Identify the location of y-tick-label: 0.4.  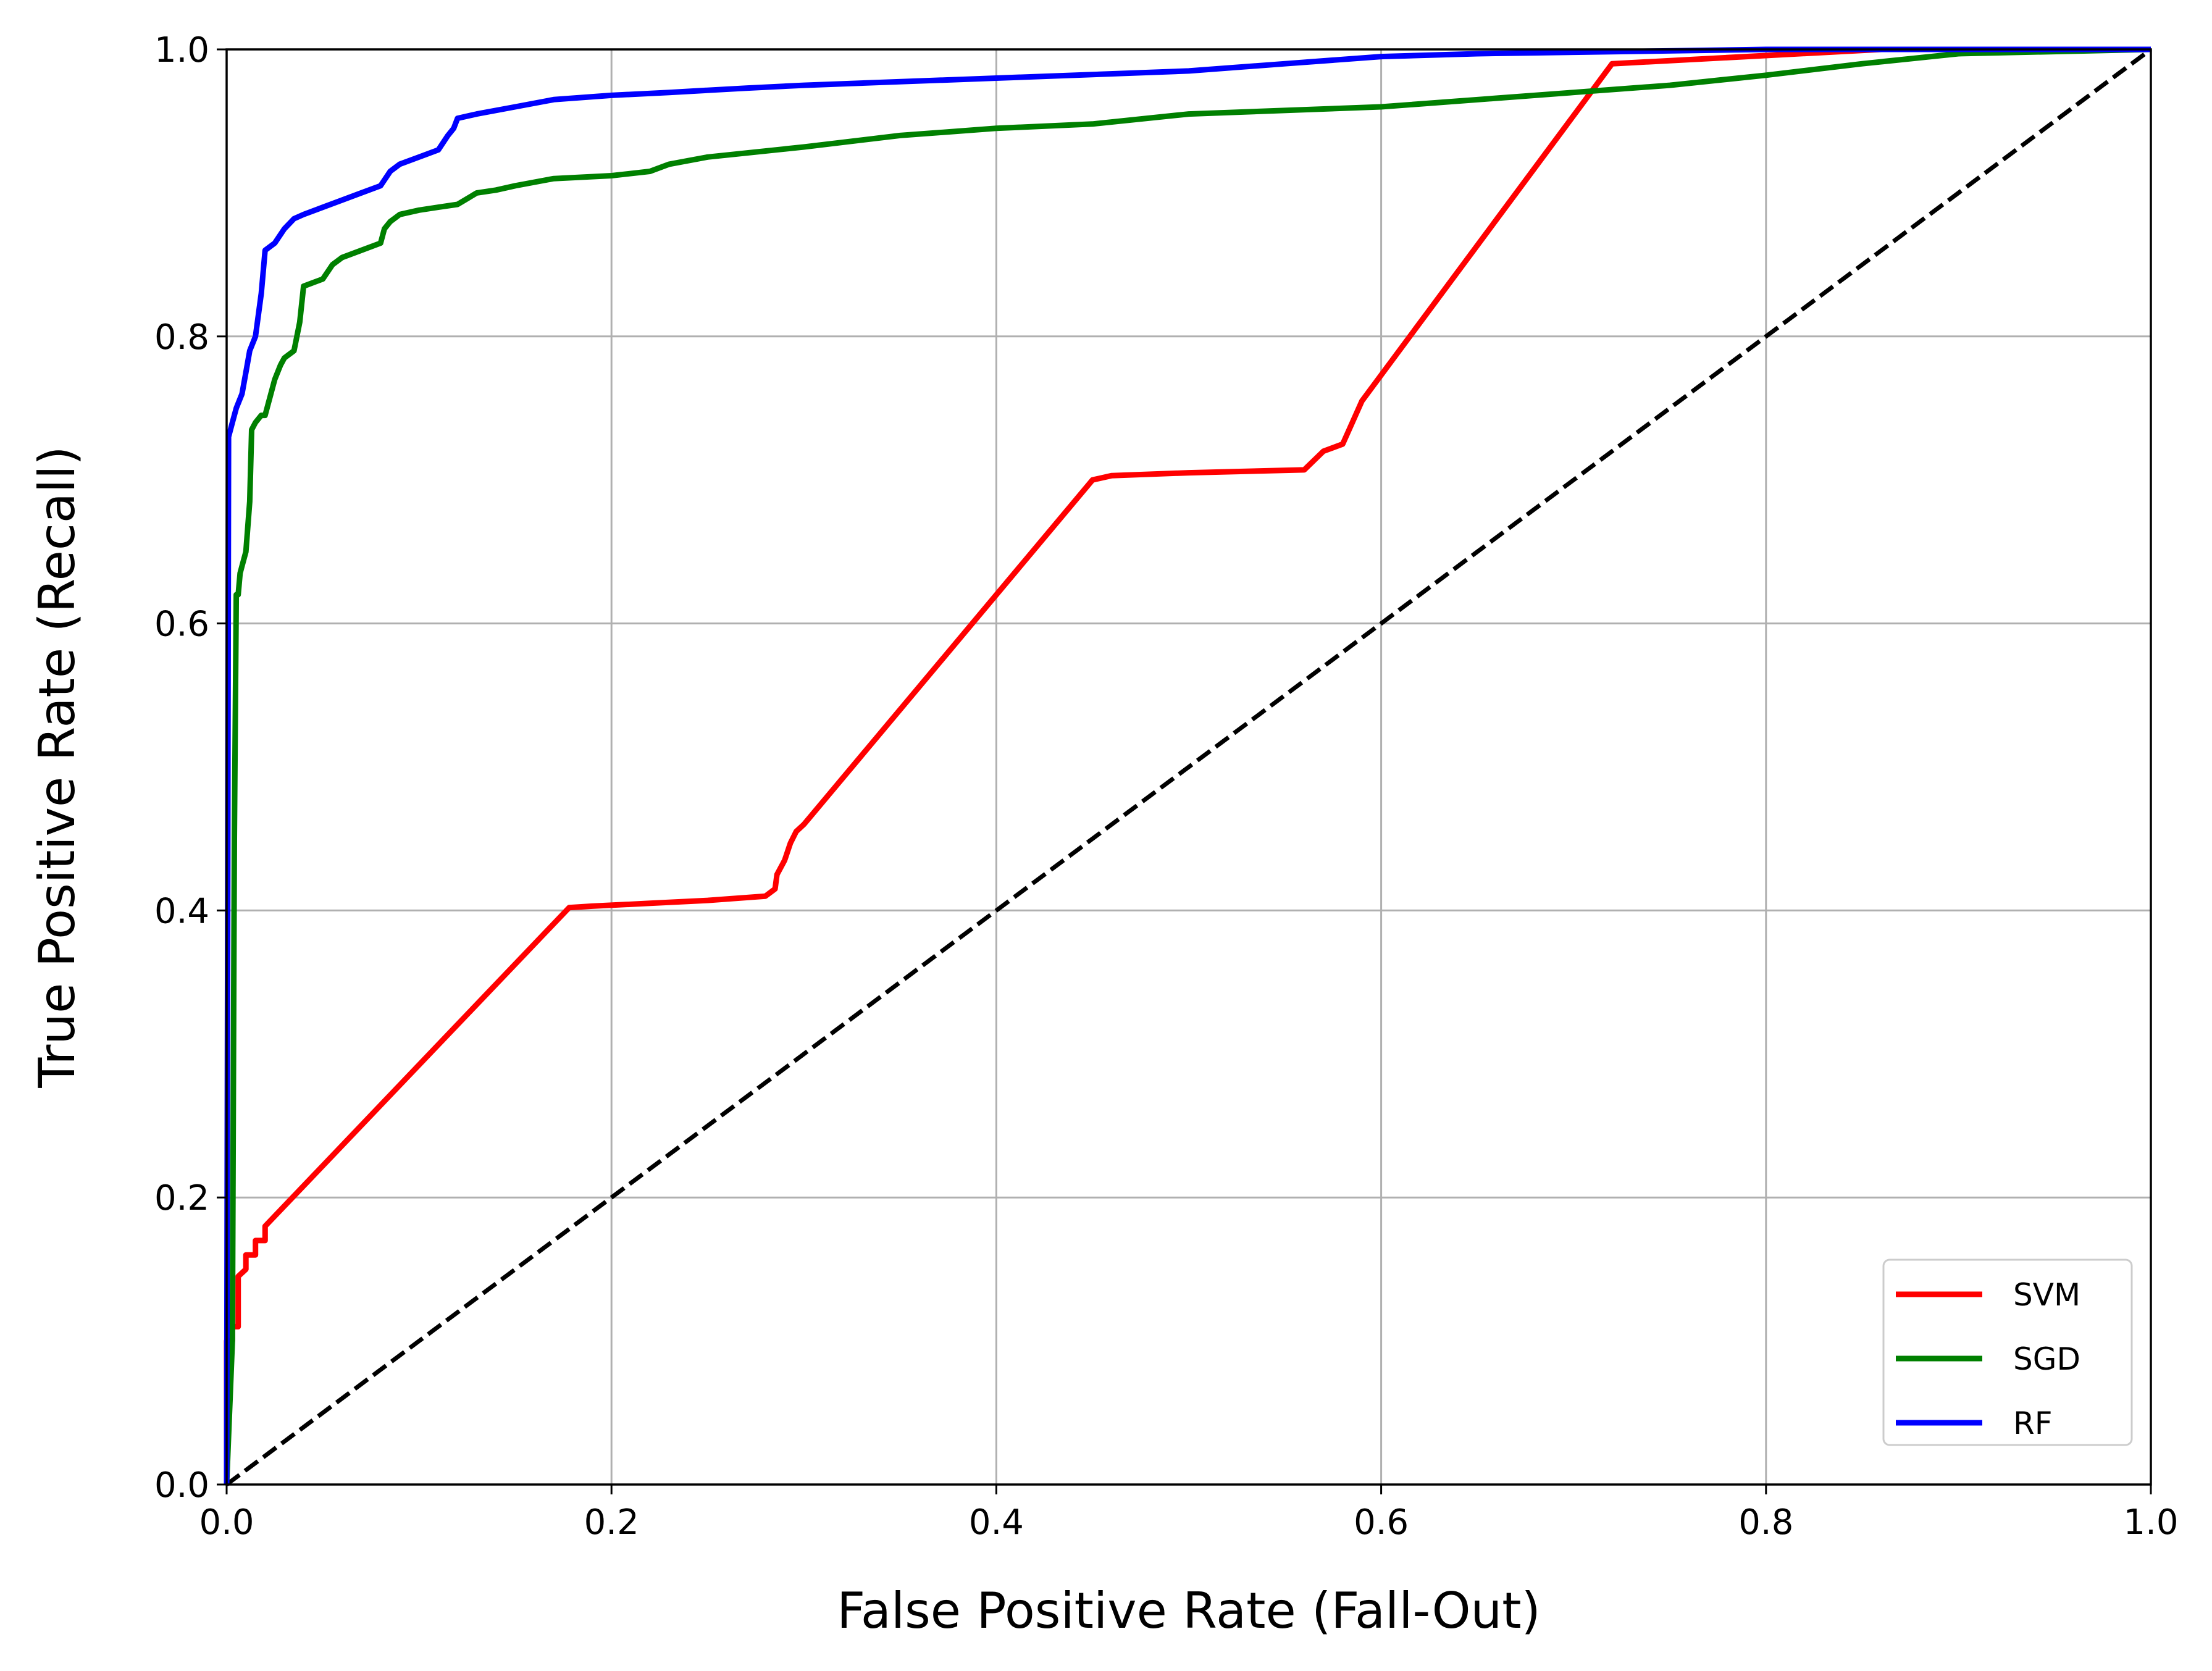
(181, 911).